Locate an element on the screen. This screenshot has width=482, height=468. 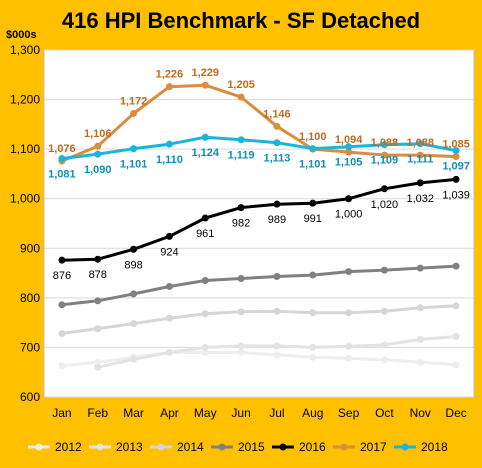
x-tick-label: Jun is located at coordinates (240, 413).